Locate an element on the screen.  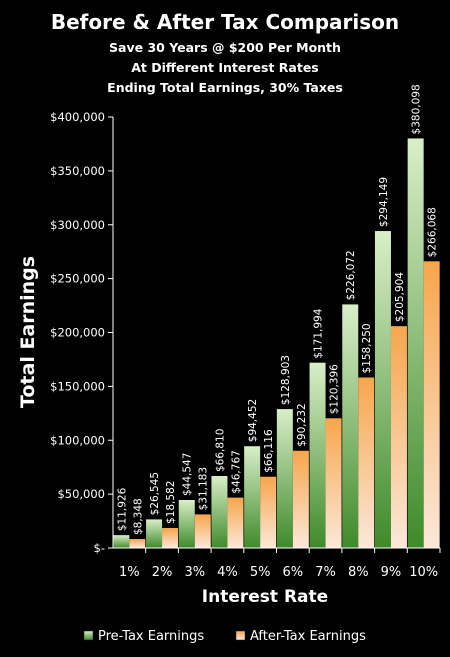
data-label-pre-tax: $128,903 is located at coordinates (286, 380).